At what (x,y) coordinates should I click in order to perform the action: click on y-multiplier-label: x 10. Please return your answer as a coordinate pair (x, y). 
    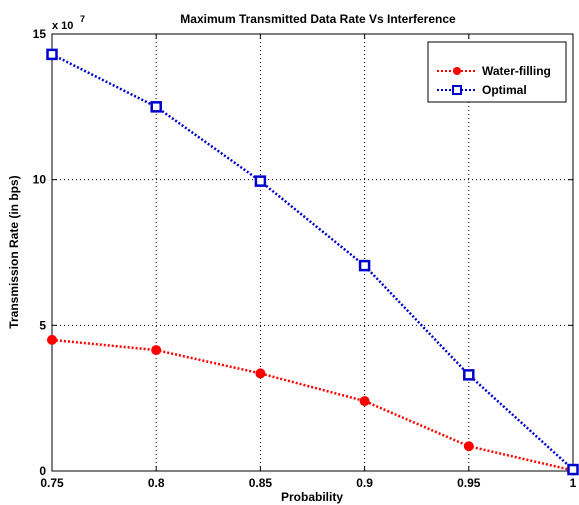
    Looking at the image, I should click on (62, 26).